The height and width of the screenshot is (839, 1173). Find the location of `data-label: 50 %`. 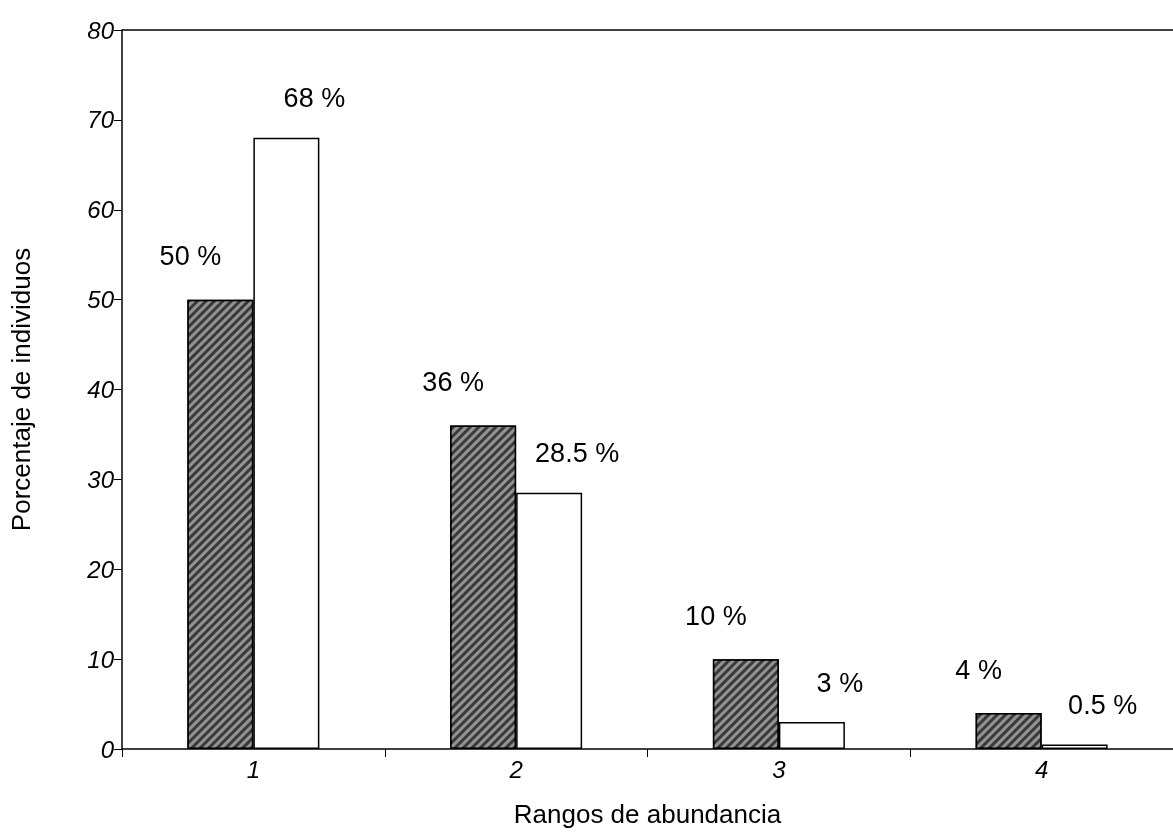

data-label: 50 % is located at coordinates (190, 256).